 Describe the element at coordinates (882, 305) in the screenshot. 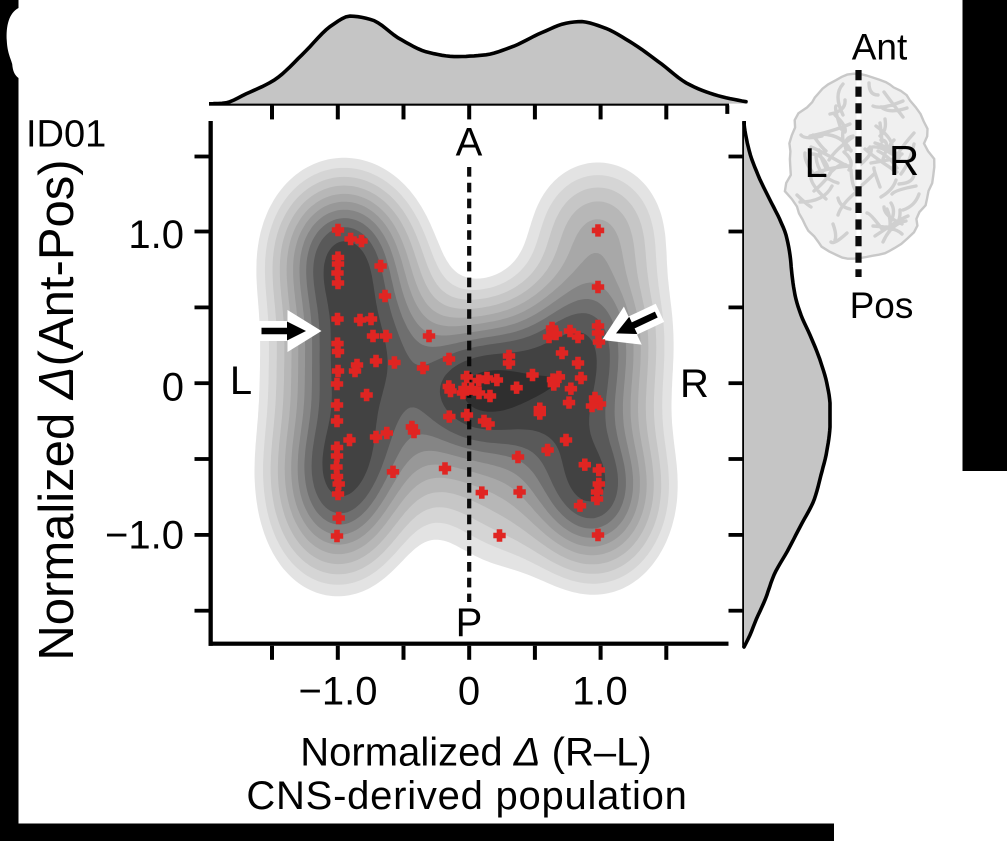

I see `svg-text: Pos` at that location.